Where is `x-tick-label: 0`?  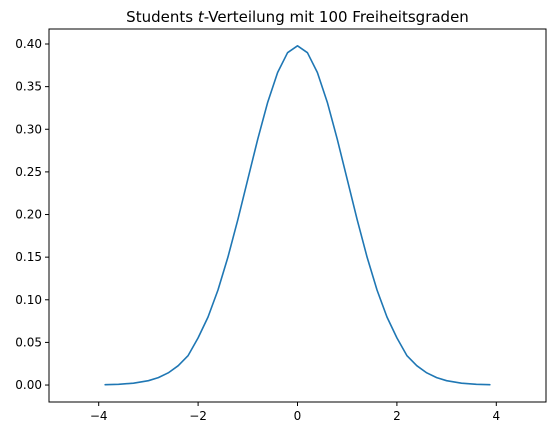
x-tick-label: 0 is located at coordinates (298, 416).